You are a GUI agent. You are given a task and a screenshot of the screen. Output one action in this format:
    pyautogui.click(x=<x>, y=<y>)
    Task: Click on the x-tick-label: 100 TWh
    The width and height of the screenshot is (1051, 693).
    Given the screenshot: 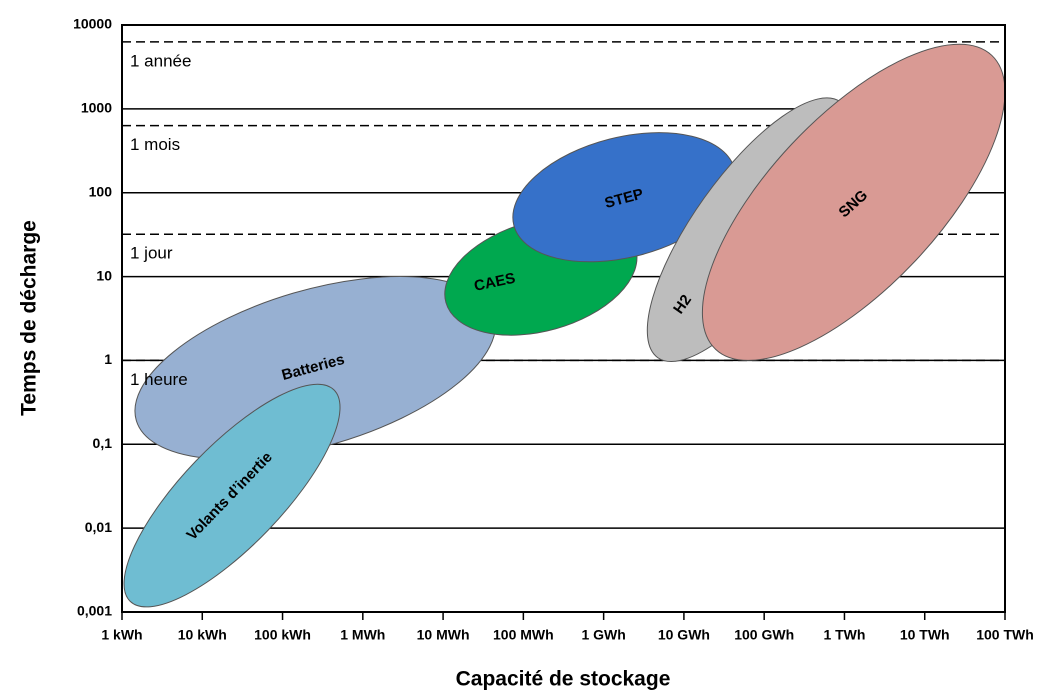 What is the action you would take?
    pyautogui.click(x=1005, y=635)
    